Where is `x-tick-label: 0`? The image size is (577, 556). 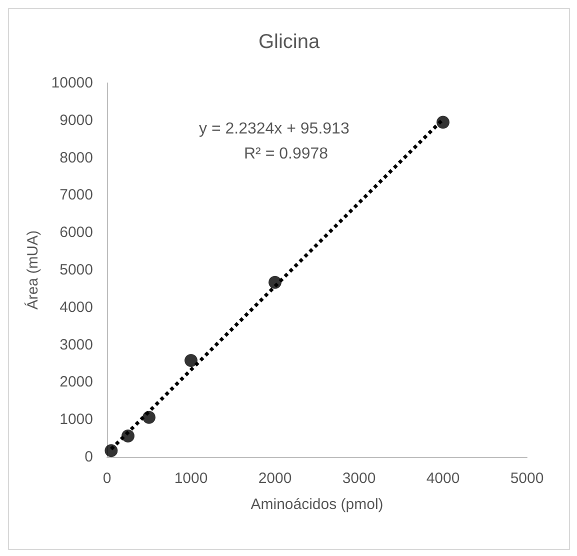
x-tick-label: 0 is located at coordinates (107, 478).